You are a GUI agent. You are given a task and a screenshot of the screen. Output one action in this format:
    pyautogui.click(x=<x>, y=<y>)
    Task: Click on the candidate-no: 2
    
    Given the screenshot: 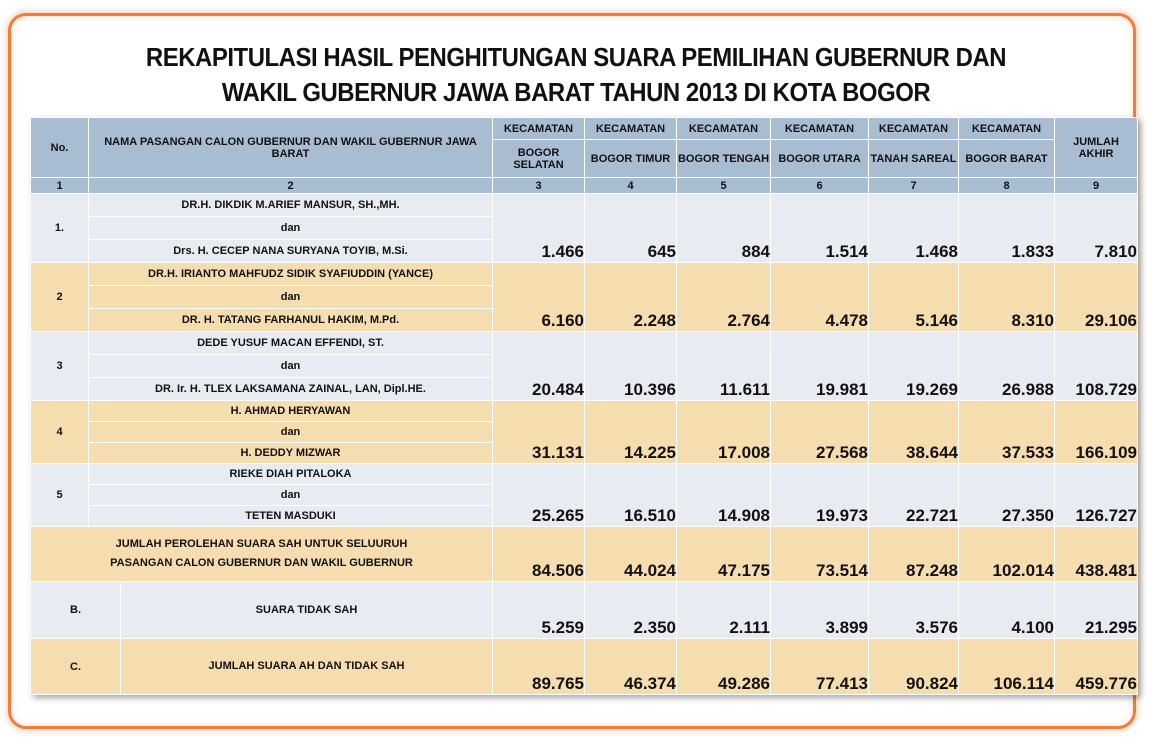 What is the action you would take?
    pyautogui.click(x=59, y=297)
    